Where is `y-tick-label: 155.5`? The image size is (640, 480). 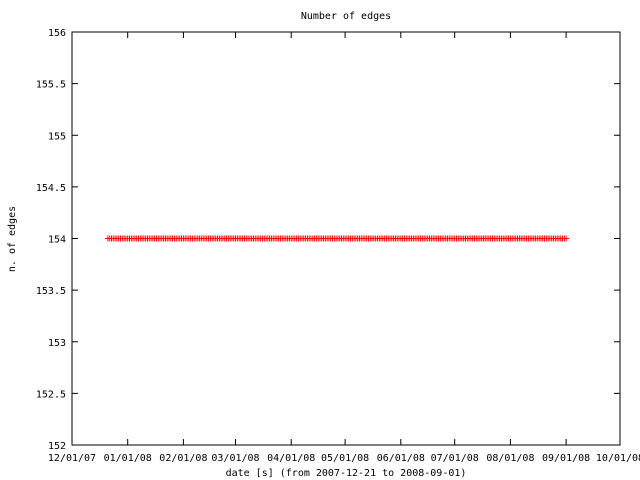
y-tick-label: 155.5 is located at coordinates (51, 85).